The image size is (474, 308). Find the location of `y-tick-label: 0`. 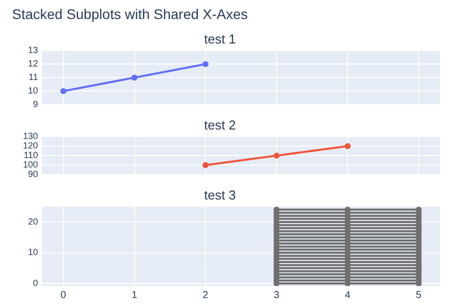

y-tick-label: 0 is located at coordinates (35, 283).